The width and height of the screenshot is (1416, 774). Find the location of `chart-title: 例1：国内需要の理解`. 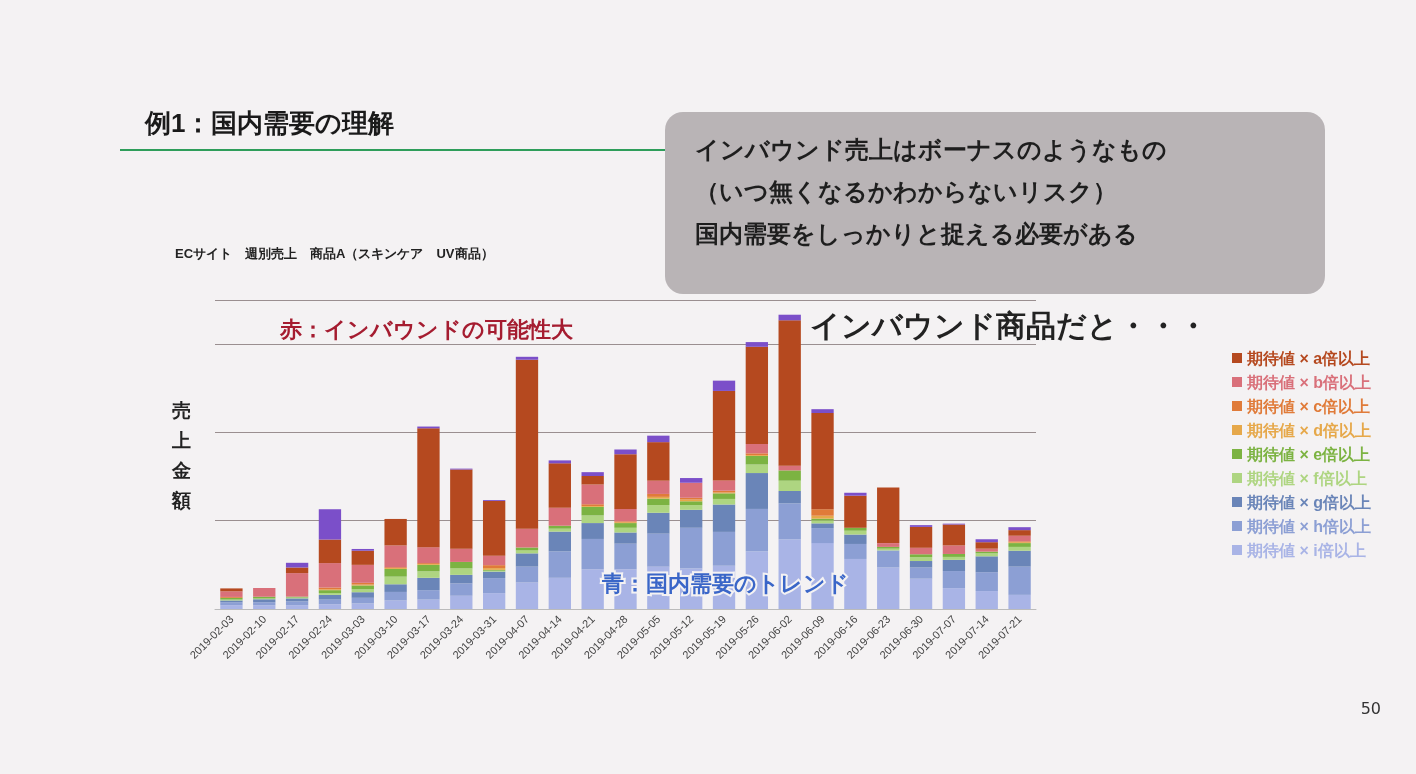

chart-title: 例1：国内需要の理解 is located at coordinates (269, 123).